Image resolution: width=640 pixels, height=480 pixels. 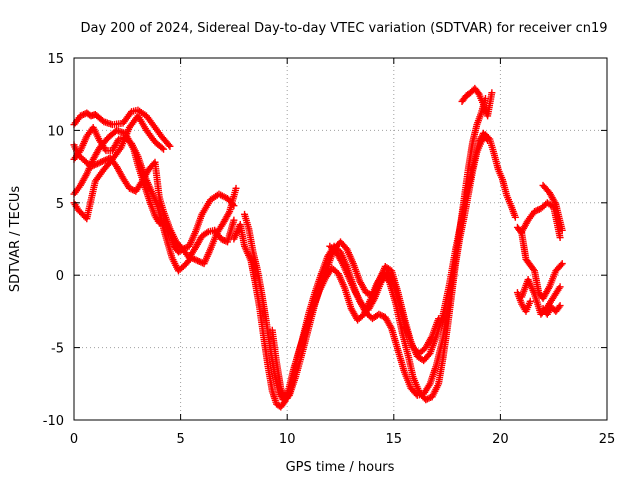 I want to click on y-tick-label: -10, so click(x=53, y=421).